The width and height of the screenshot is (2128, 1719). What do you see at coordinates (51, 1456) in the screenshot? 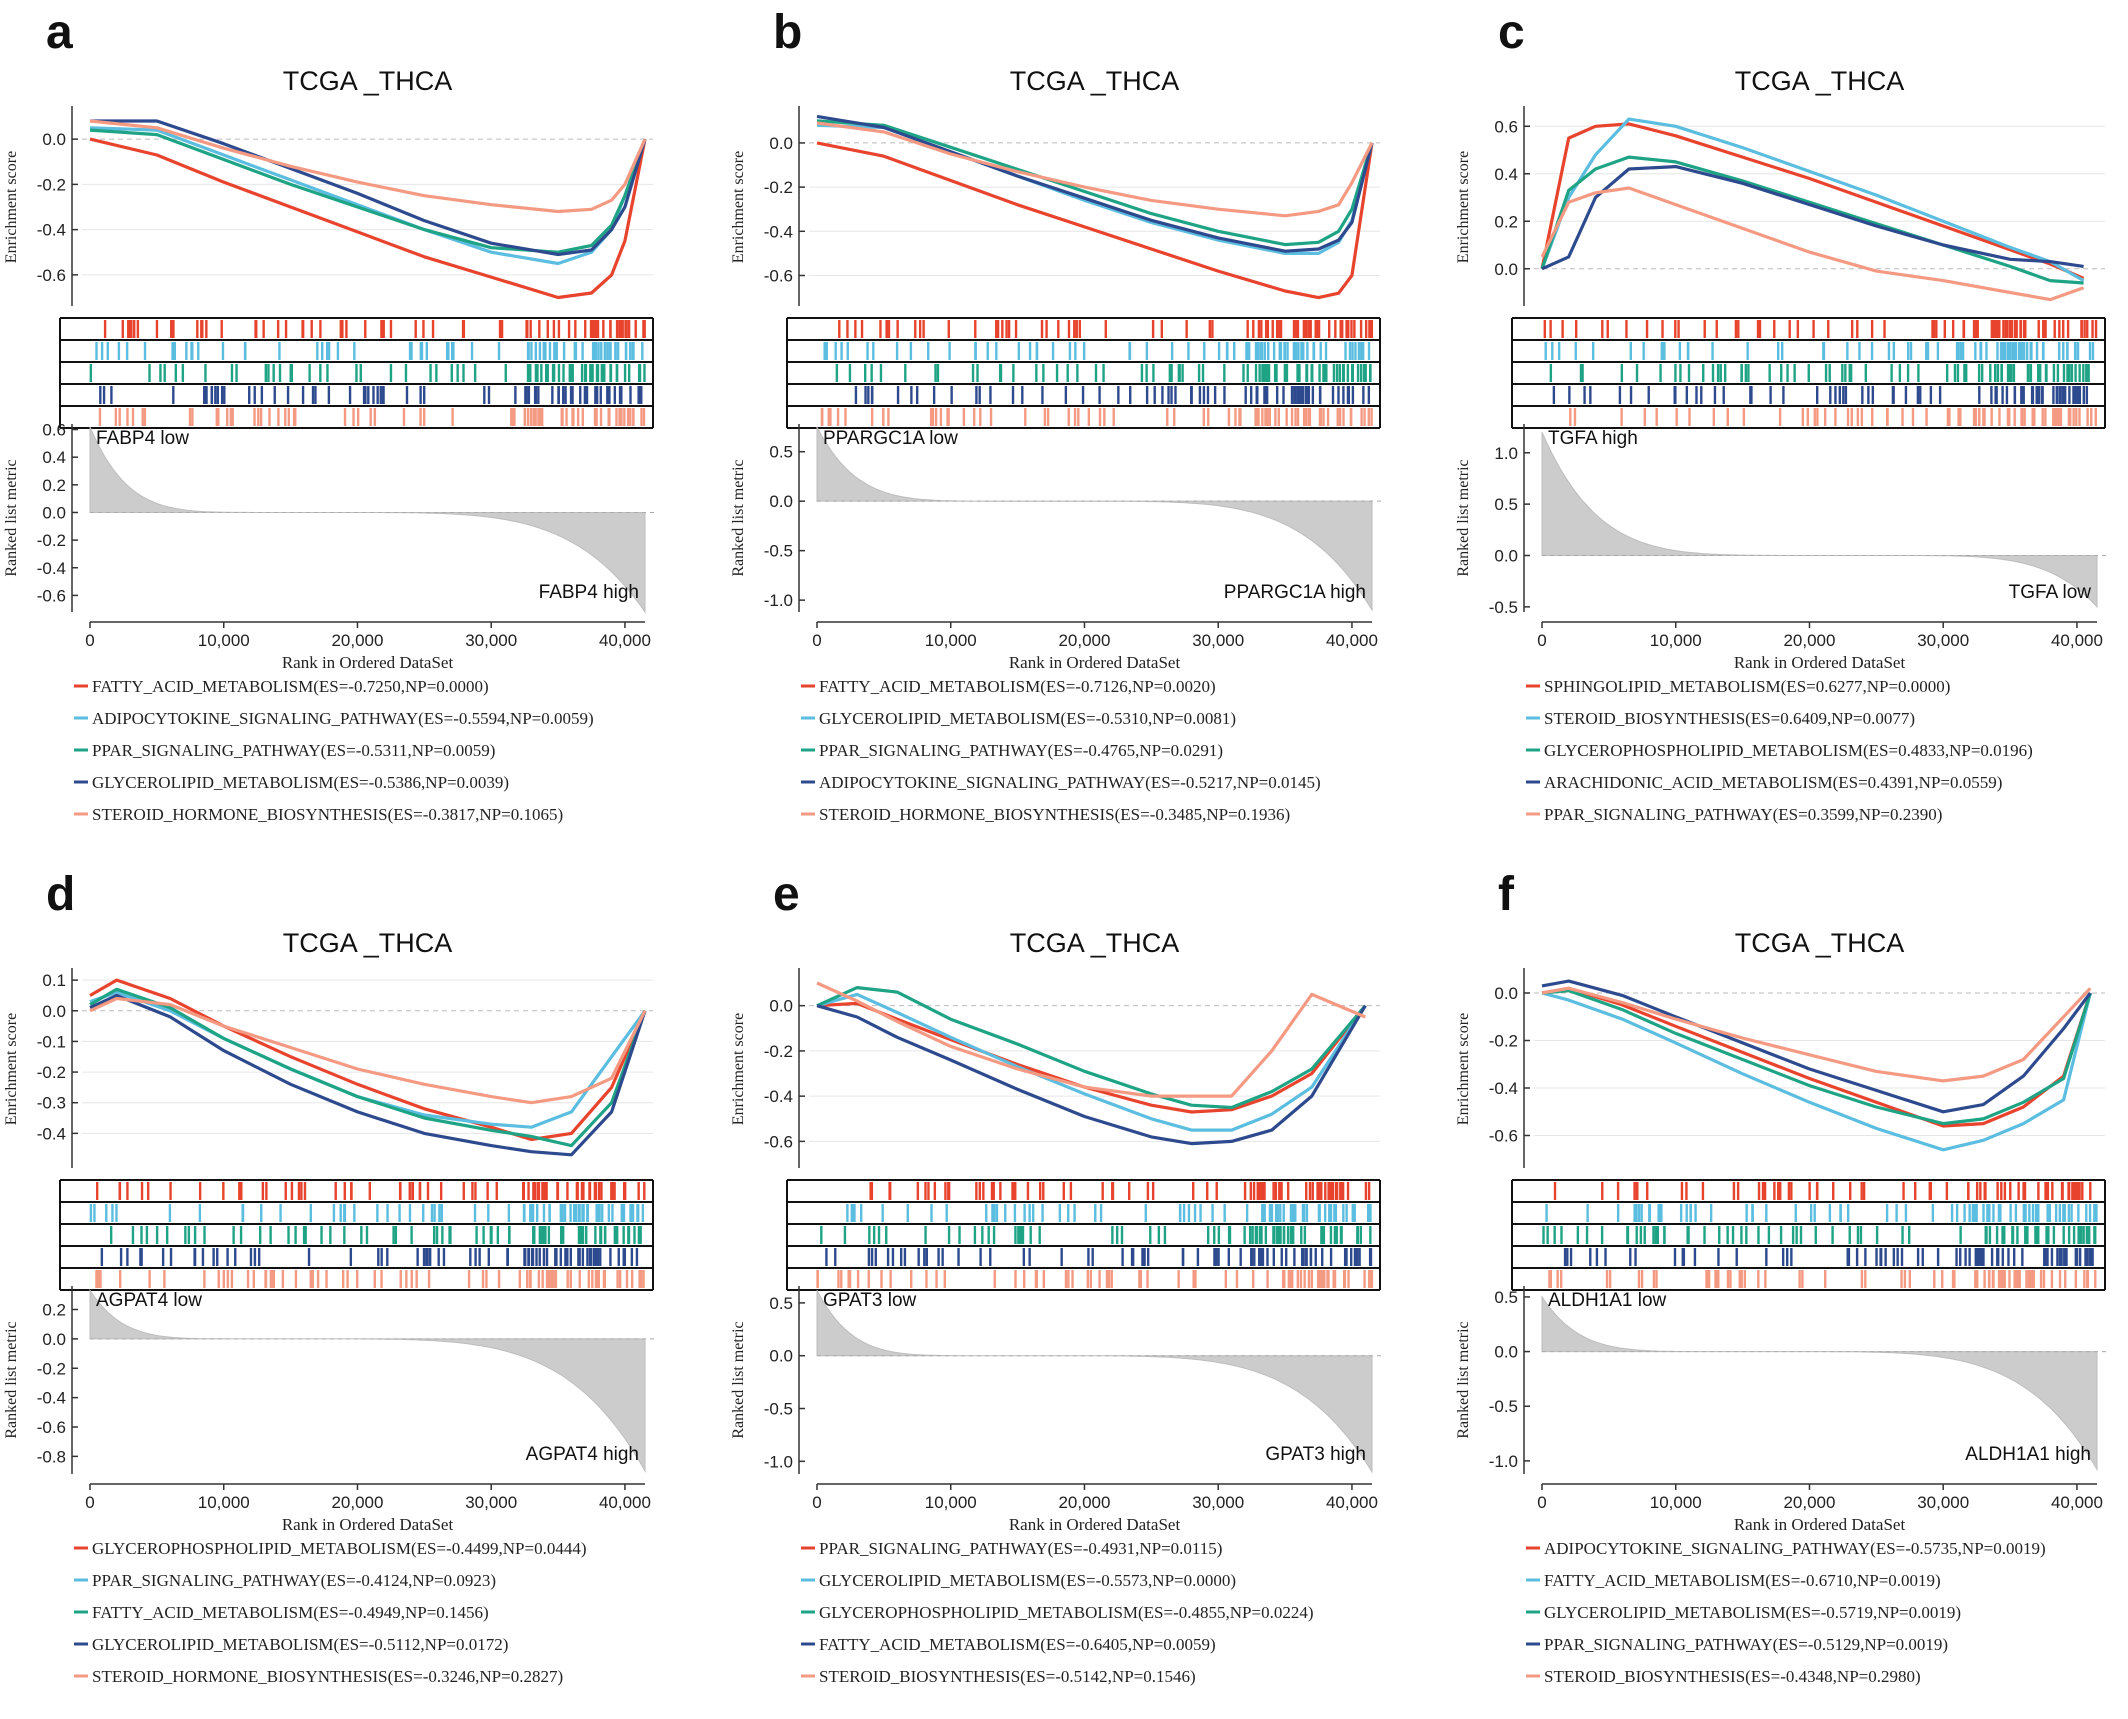
I see `rank-tick-label: -0.8` at bounding box center [51, 1456].